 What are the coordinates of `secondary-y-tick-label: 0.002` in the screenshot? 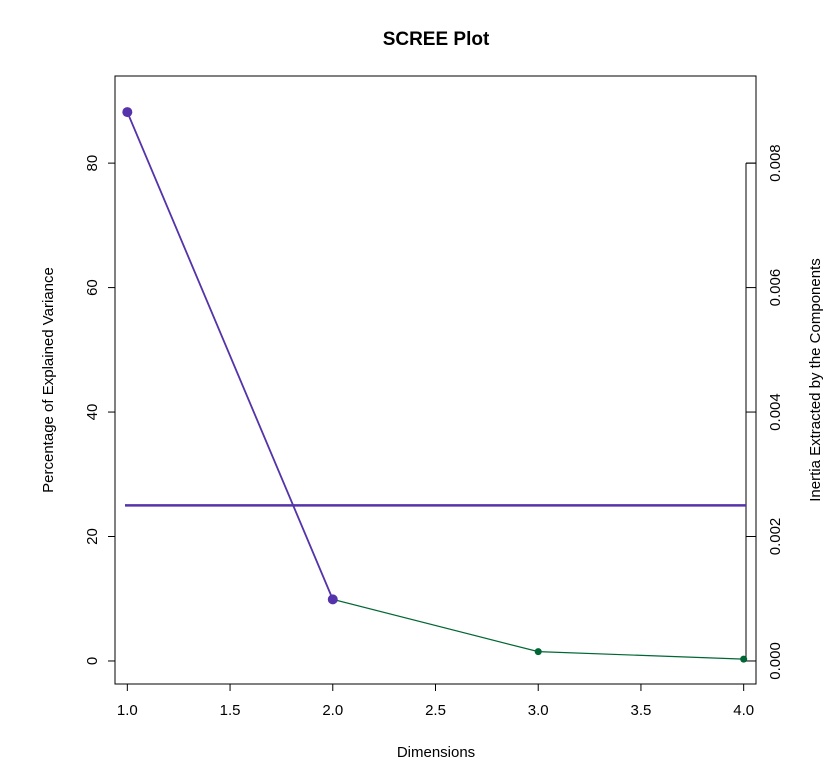 It's located at (775, 537).